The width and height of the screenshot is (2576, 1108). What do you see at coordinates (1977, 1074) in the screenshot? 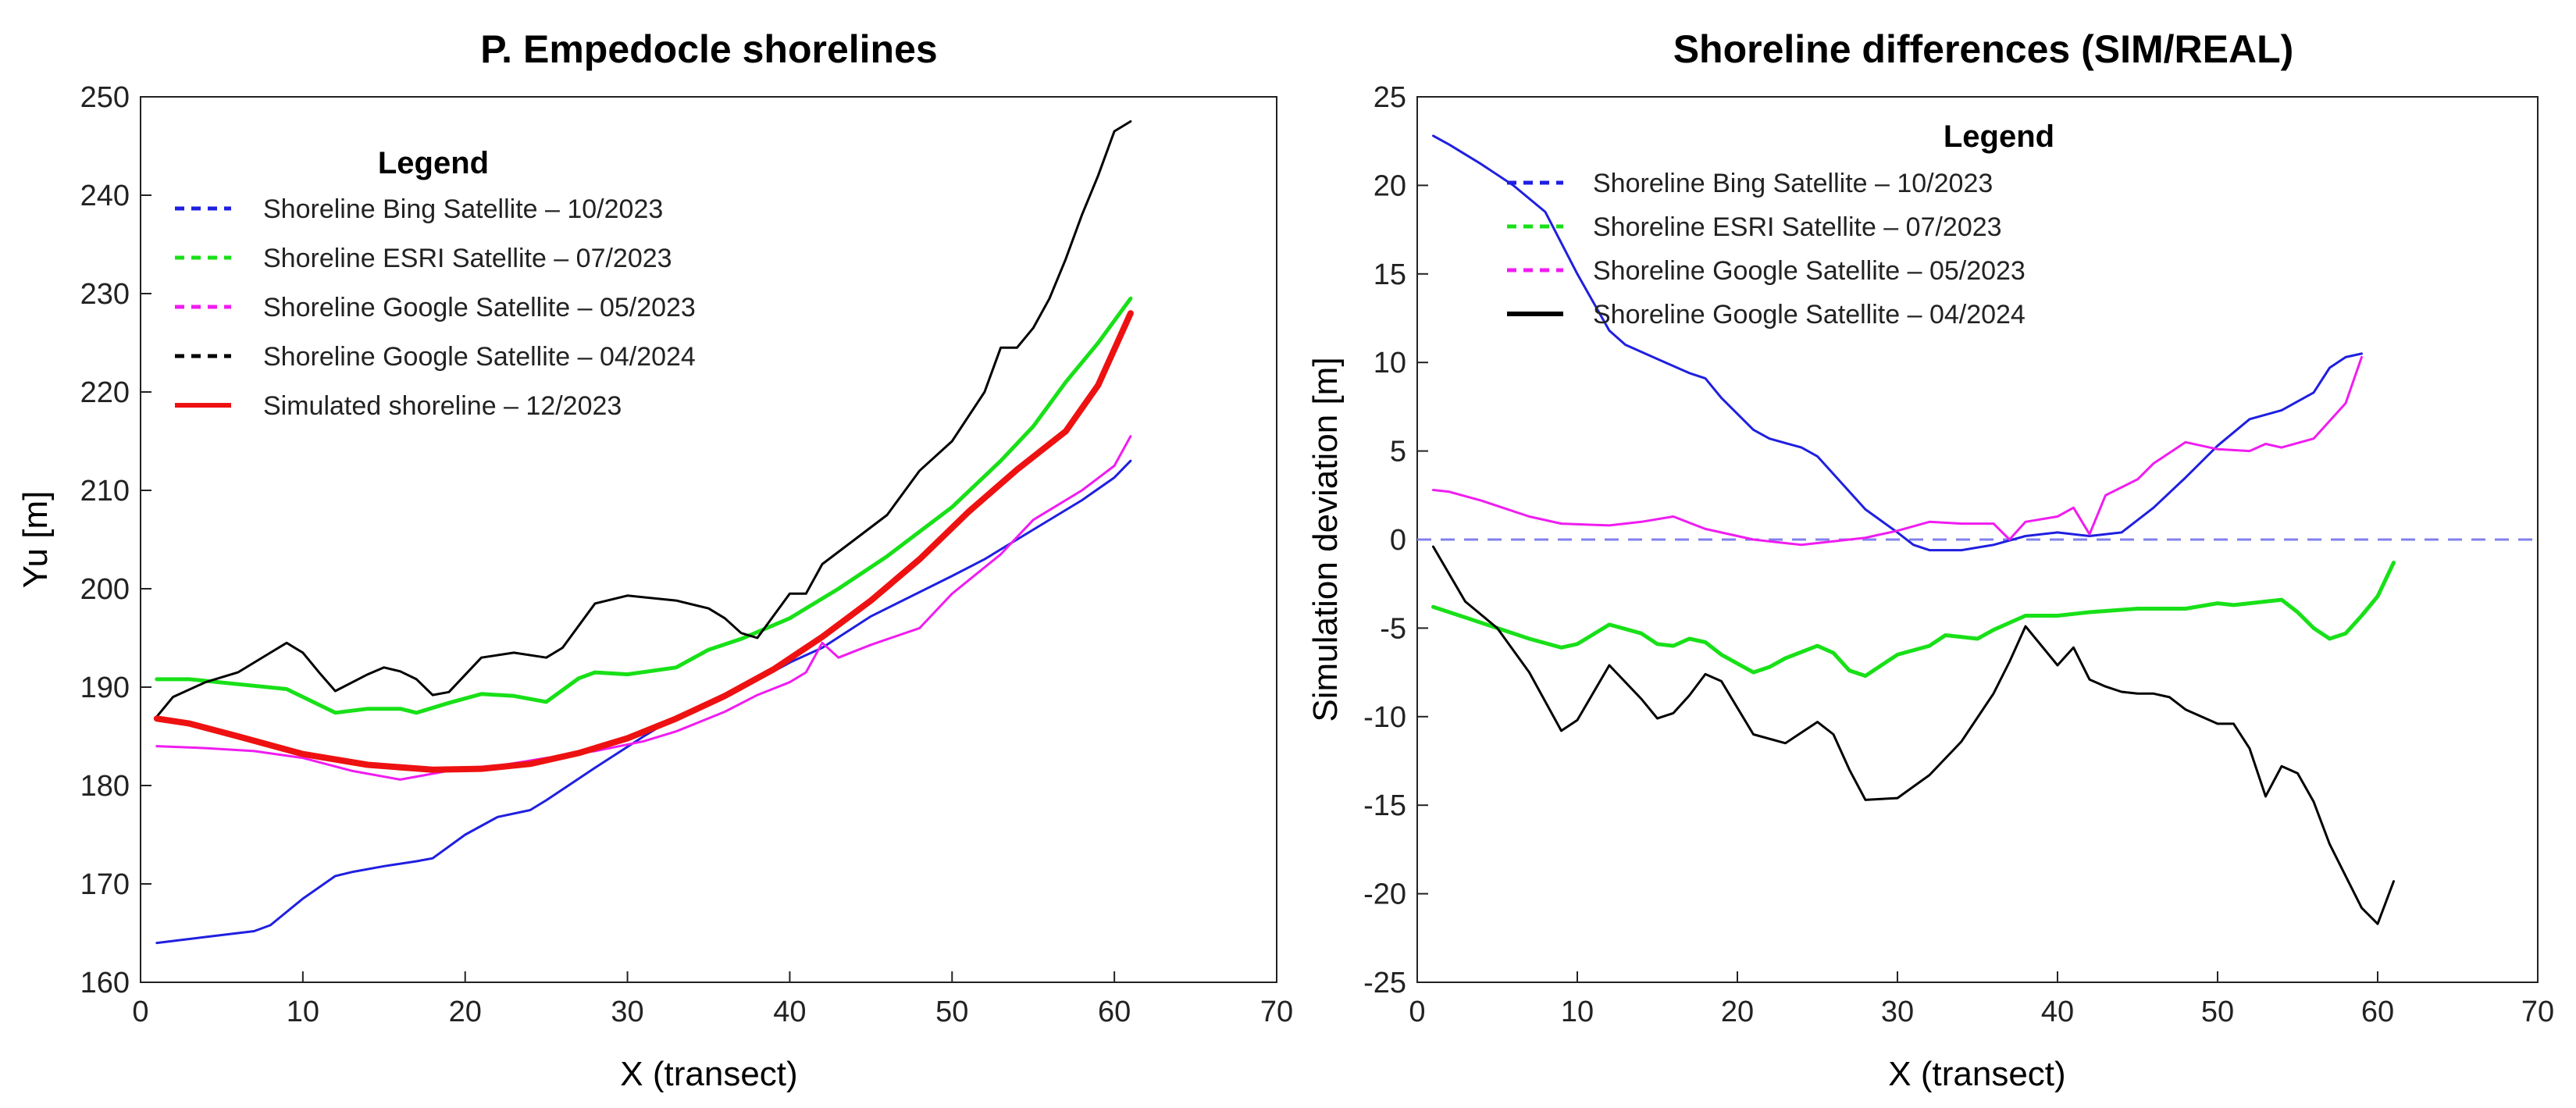
I see `right-x-axis-label: X (transect)` at bounding box center [1977, 1074].